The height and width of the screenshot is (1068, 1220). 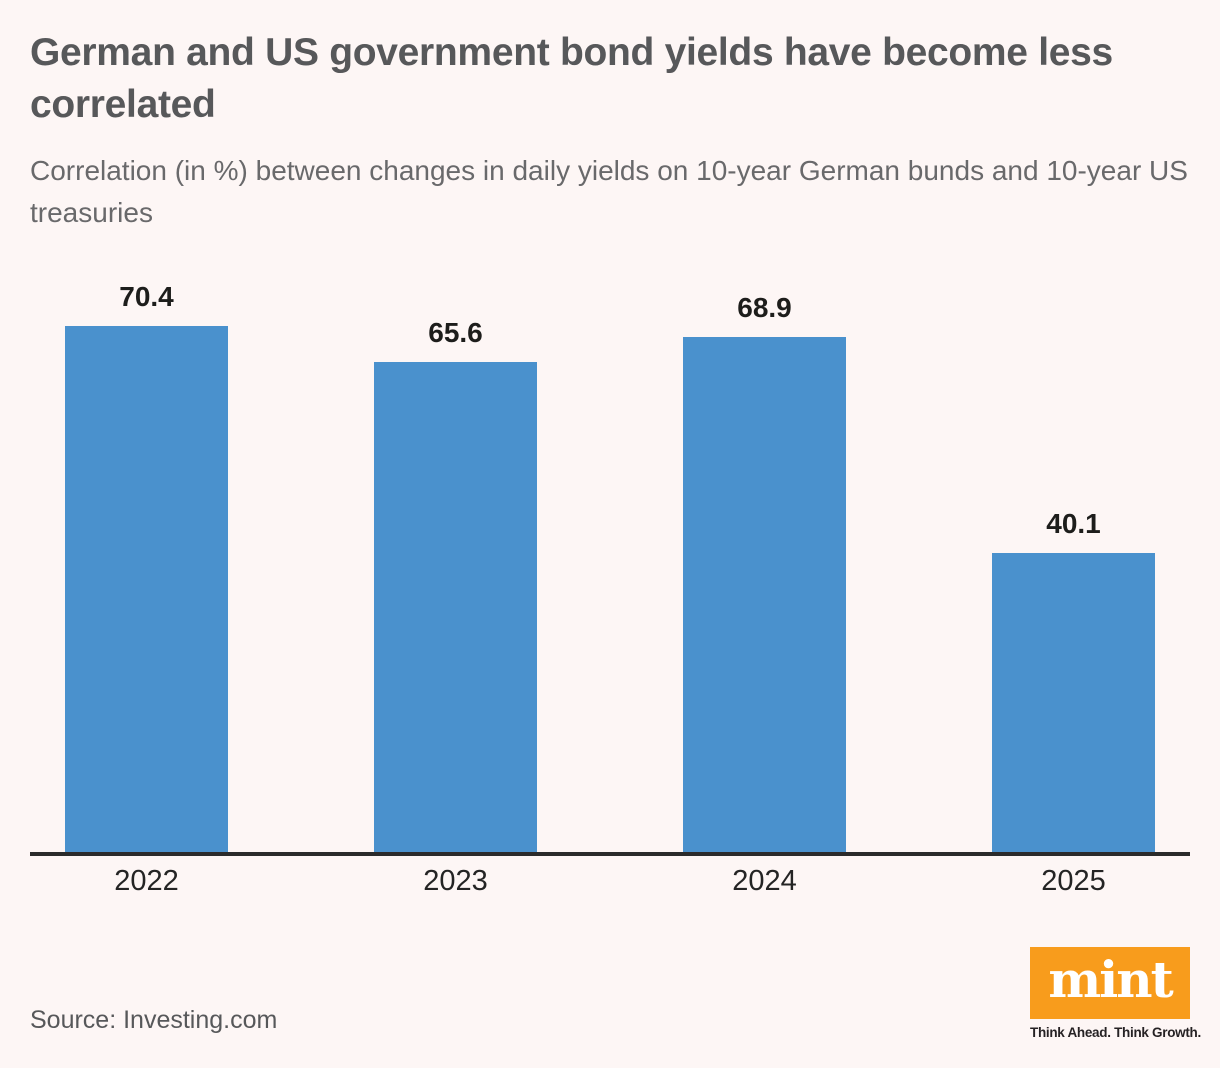 What do you see at coordinates (764, 881) in the screenshot?
I see `x-axis-tick-label-2024: 2024` at bounding box center [764, 881].